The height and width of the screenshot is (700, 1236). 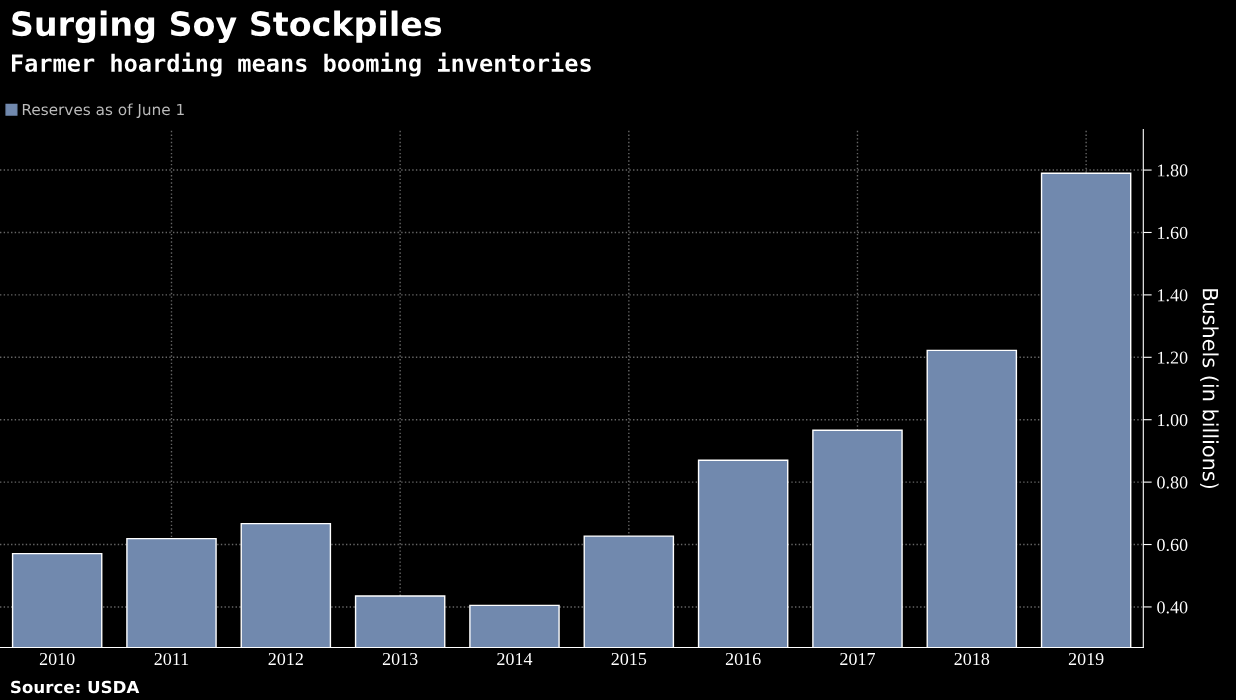 What do you see at coordinates (1209, 389) in the screenshot?
I see `y-axis-title: Bushels (in billions)` at bounding box center [1209, 389].